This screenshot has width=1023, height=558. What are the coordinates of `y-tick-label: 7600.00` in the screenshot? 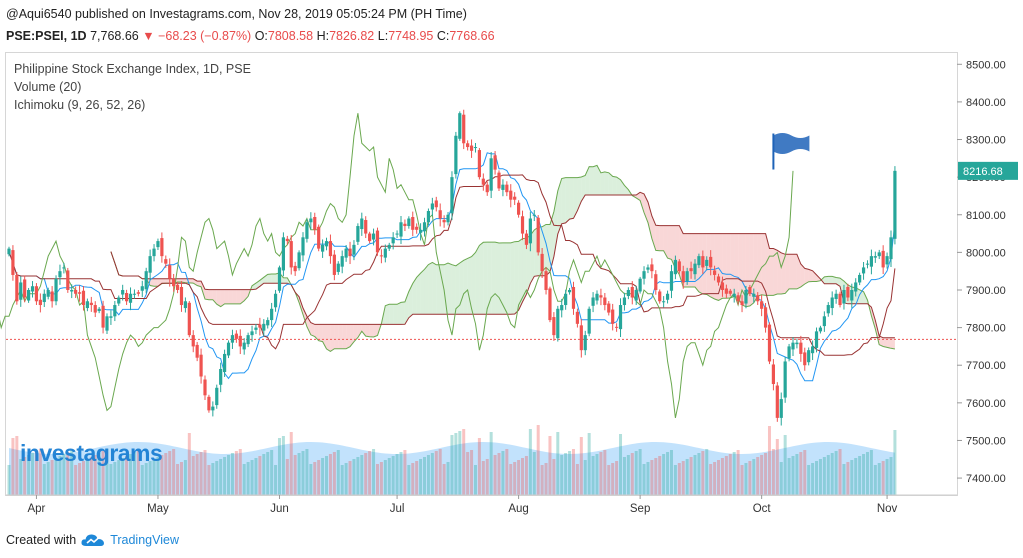 It's located at (986, 404).